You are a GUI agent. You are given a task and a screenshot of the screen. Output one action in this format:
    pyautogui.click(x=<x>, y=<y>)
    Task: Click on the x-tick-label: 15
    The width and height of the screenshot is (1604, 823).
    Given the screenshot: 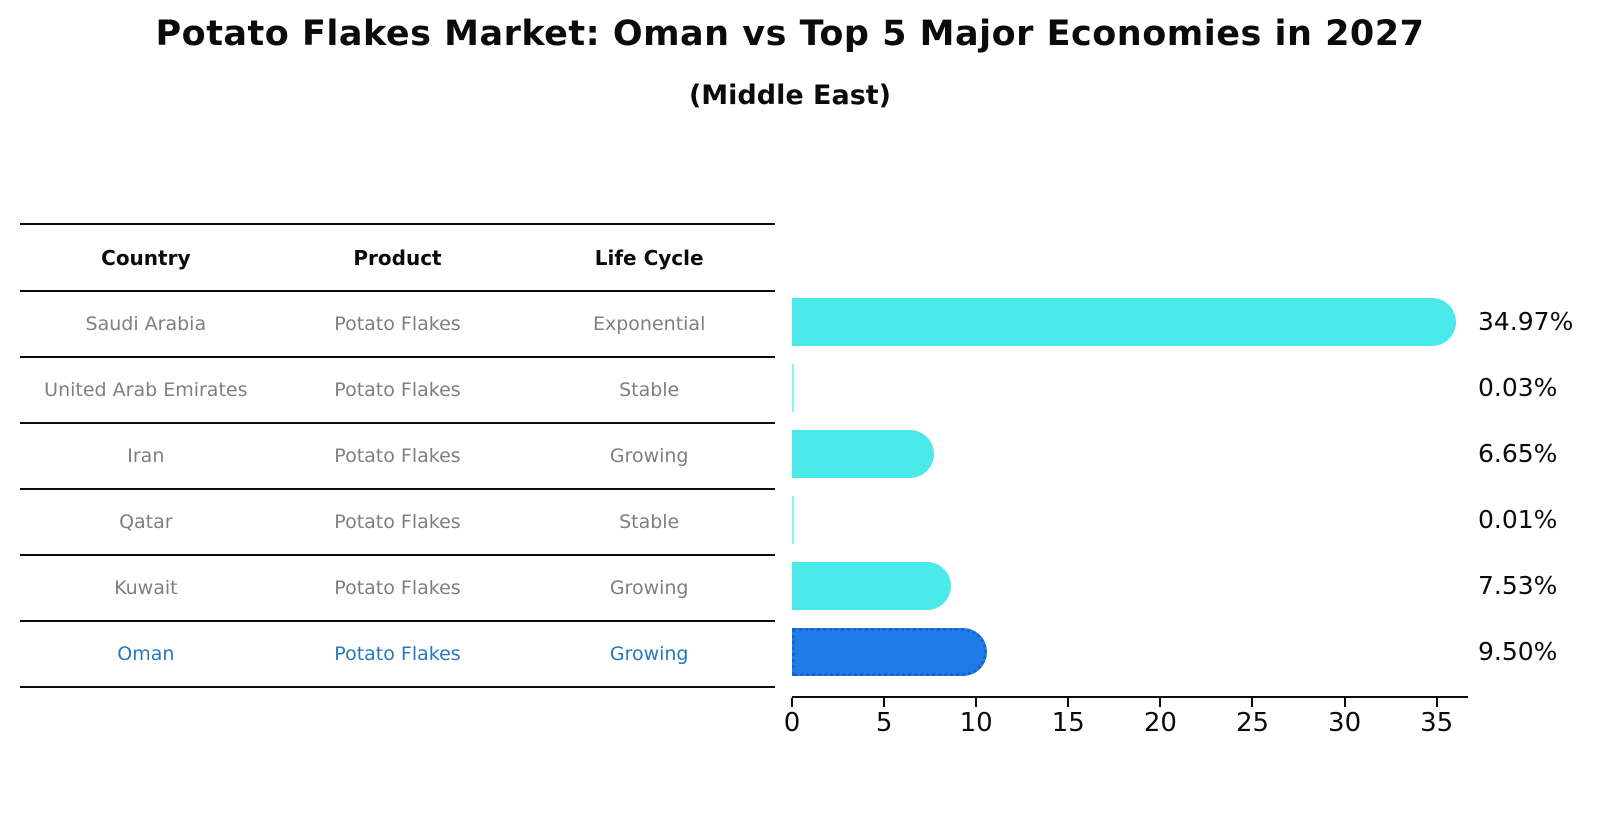 What is the action you would take?
    pyautogui.click(x=1068, y=723)
    